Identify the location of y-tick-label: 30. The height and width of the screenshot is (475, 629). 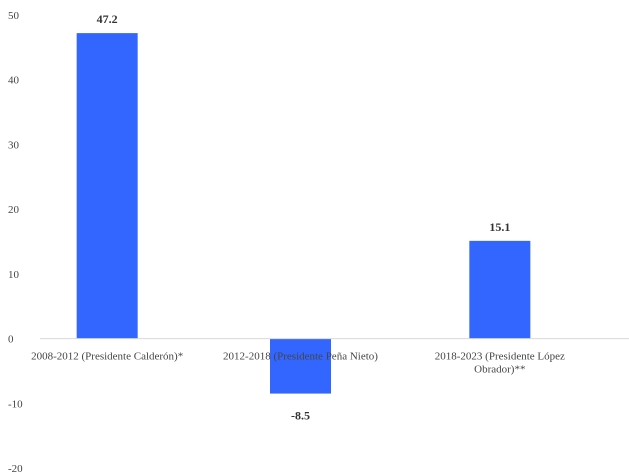
(14, 145).